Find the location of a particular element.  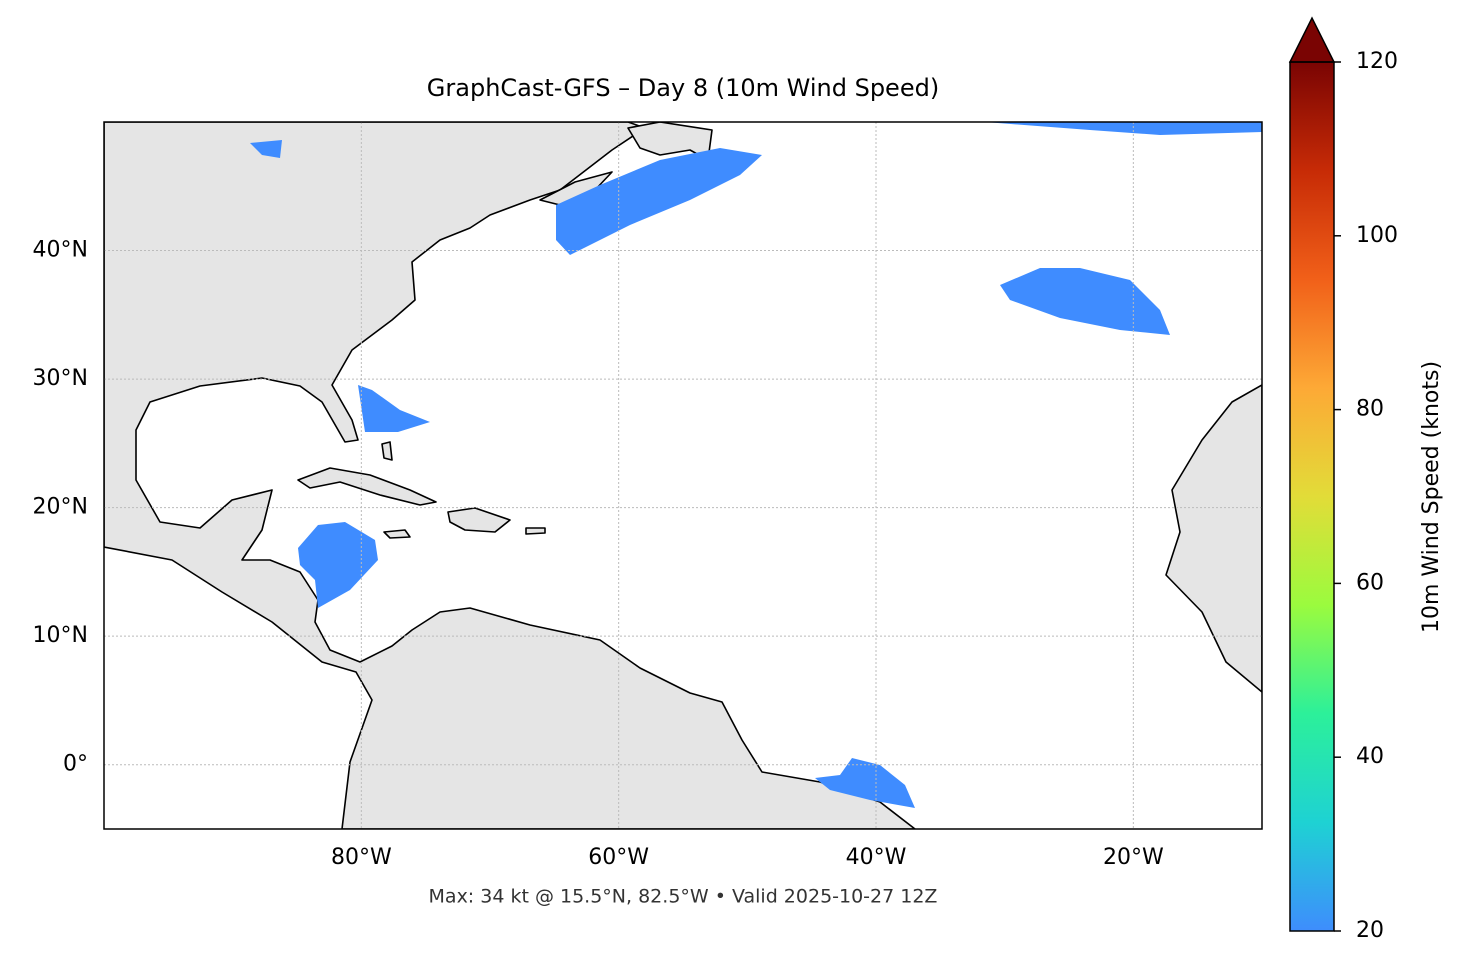

y-tick-label: 10°N is located at coordinates (60, 635).